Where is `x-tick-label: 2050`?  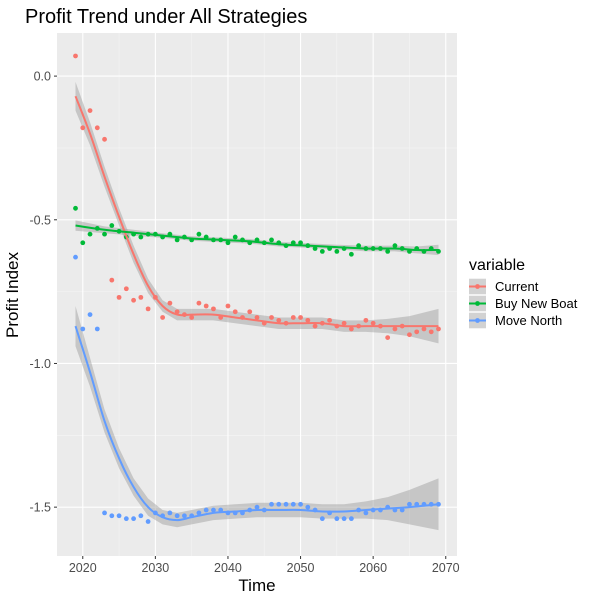 x-tick-label: 2050 is located at coordinates (301, 568).